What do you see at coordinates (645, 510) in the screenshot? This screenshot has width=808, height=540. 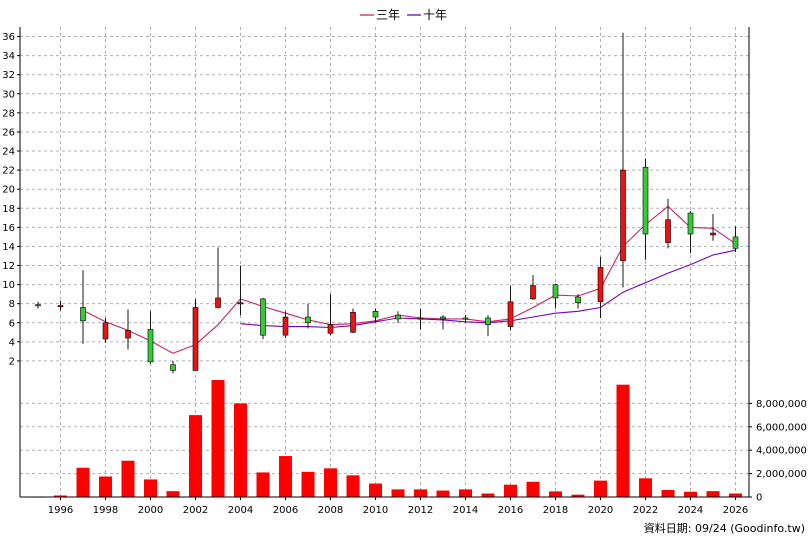 I see `x-tick-label: 2022` at bounding box center [645, 510].